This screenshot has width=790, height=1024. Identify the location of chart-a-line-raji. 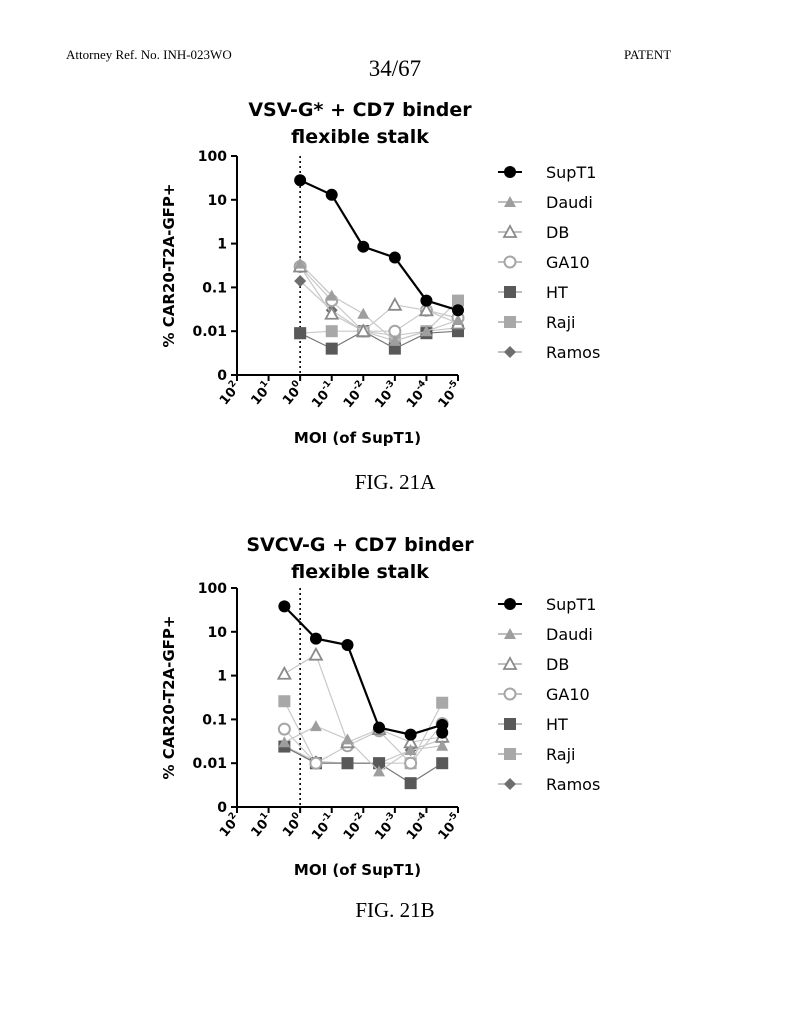
(379, 321).